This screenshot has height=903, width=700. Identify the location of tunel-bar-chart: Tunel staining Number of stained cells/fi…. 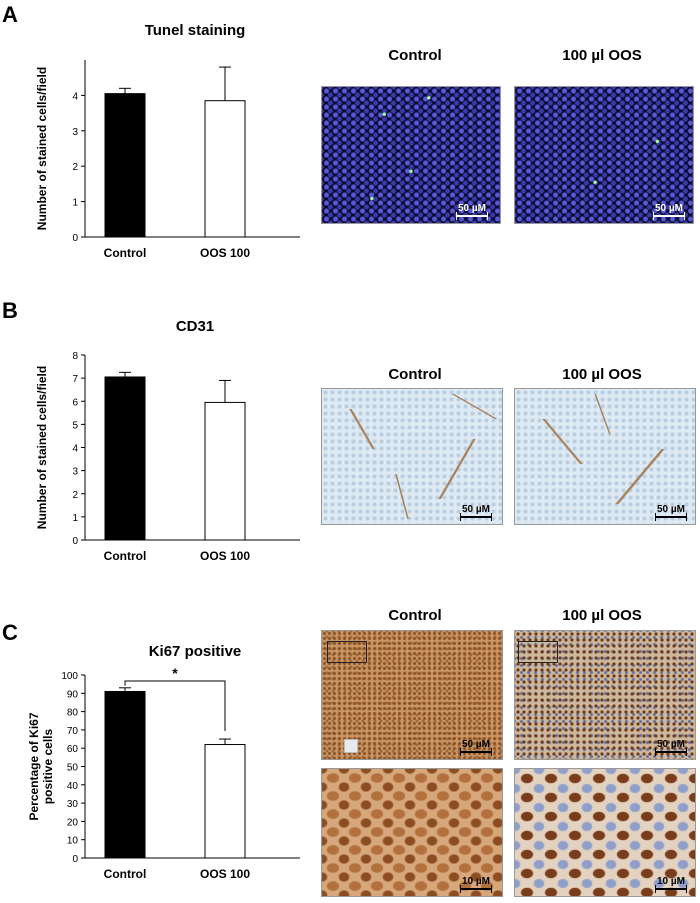
(167, 141).